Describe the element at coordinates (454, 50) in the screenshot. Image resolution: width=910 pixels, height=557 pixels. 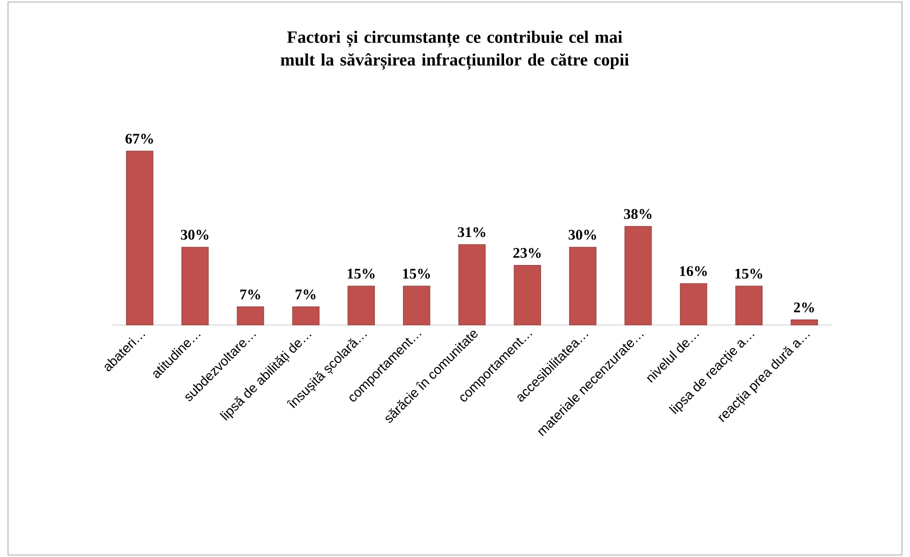
I see `chart-title: Factori și circumstanțe ce contribuie cel mai mult la săvârșirea infracțiunilor de către copii` at that location.